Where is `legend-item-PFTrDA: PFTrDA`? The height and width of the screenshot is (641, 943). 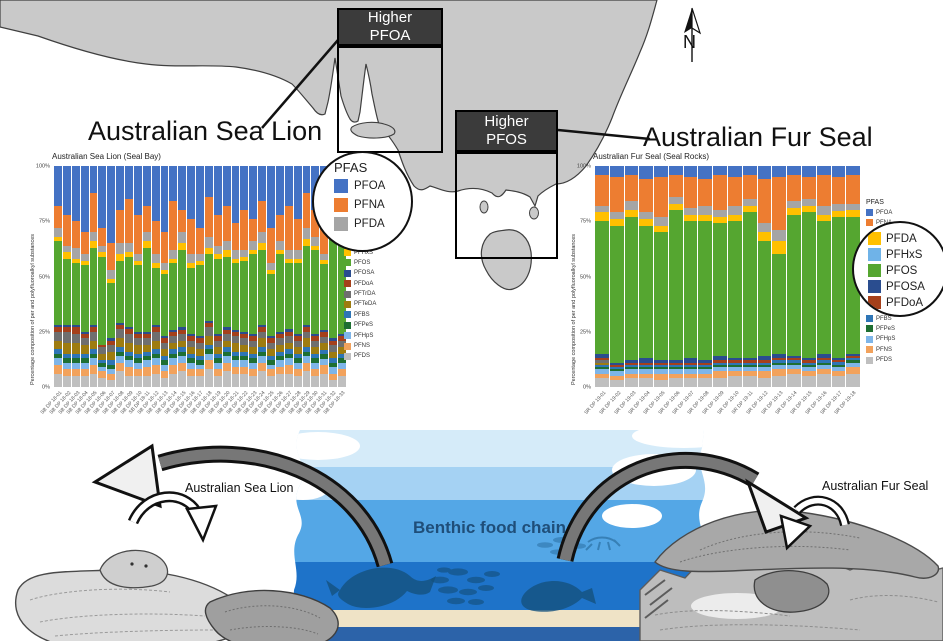
legend-item-PFTrDA: PFTrDA is located at coordinates (360, 294).